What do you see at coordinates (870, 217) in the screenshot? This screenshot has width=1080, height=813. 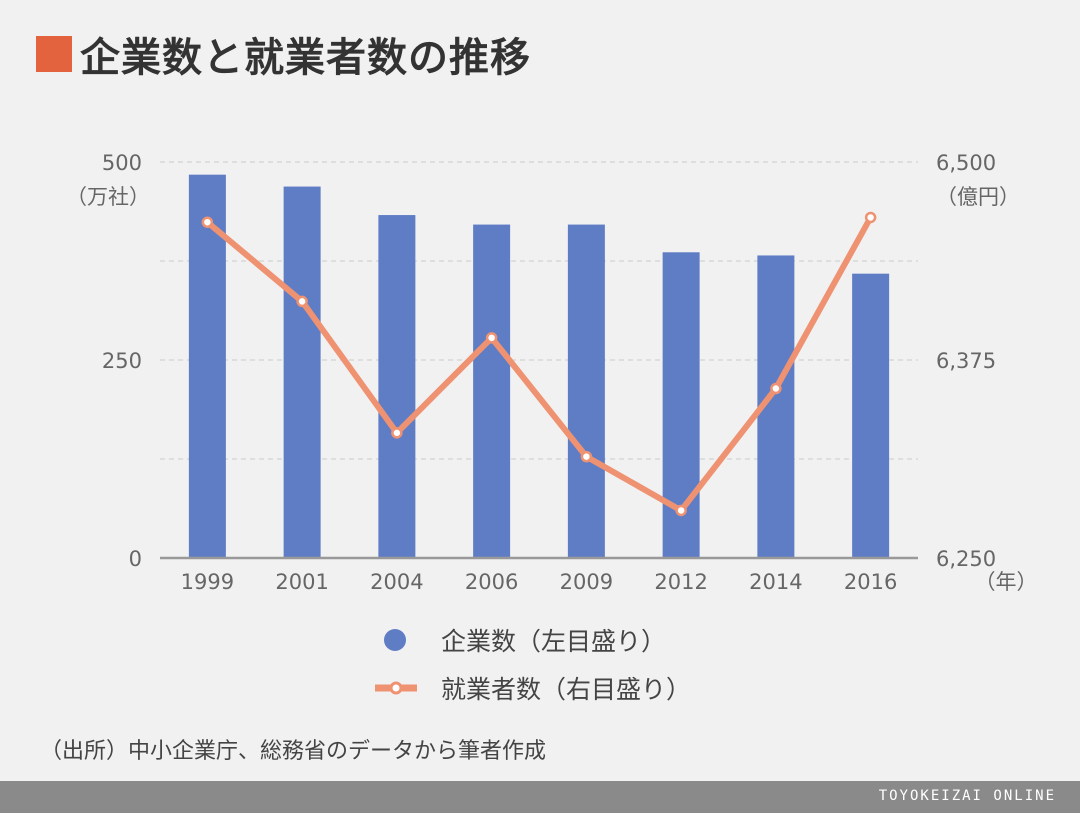 I see `line-point-2016` at bounding box center [870, 217].